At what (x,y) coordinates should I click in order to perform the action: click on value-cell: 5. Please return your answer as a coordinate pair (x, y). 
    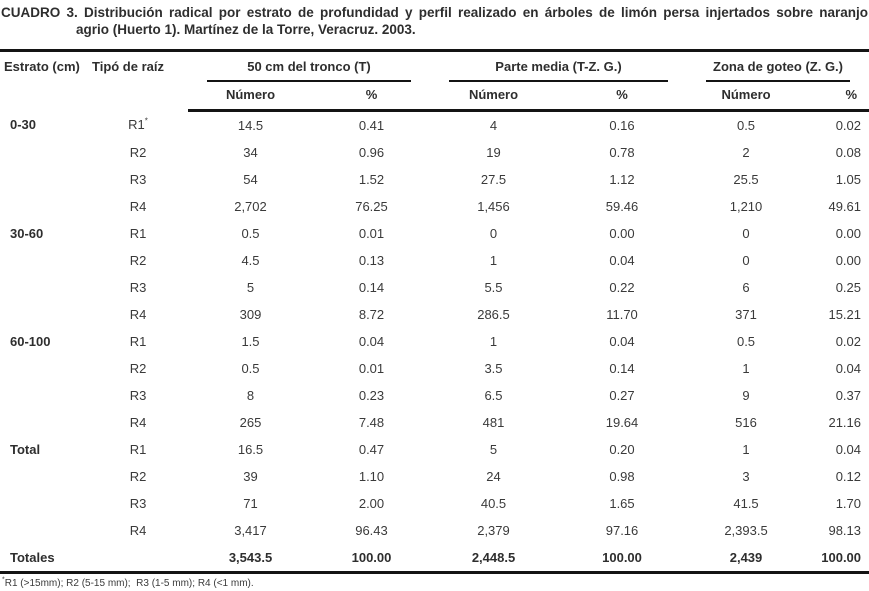
    Looking at the image, I should click on (493, 449).